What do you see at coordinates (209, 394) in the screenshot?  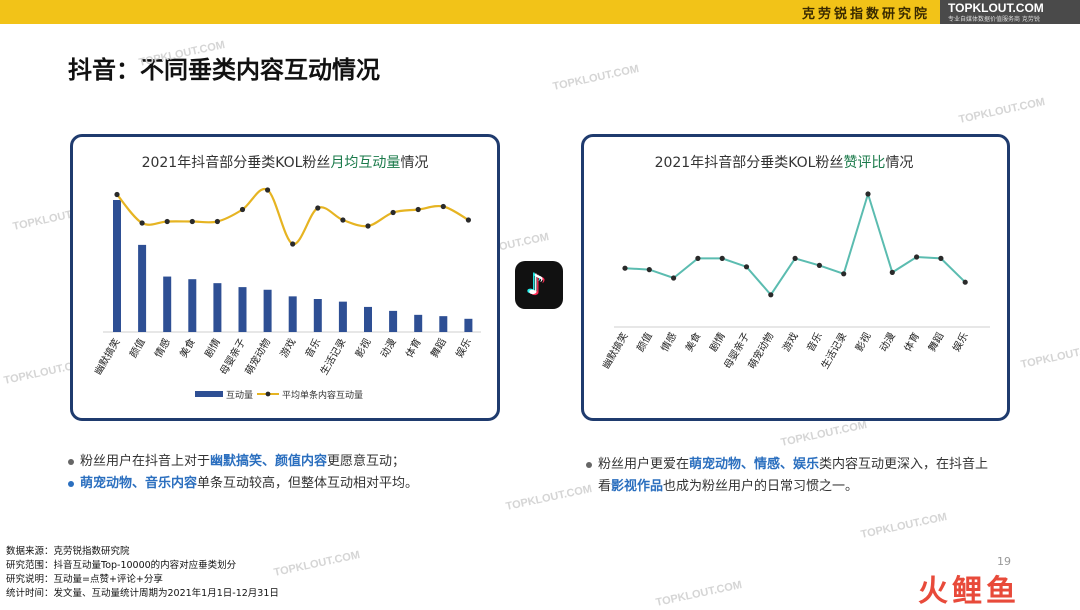 I see `legend-swatch-bar` at bounding box center [209, 394].